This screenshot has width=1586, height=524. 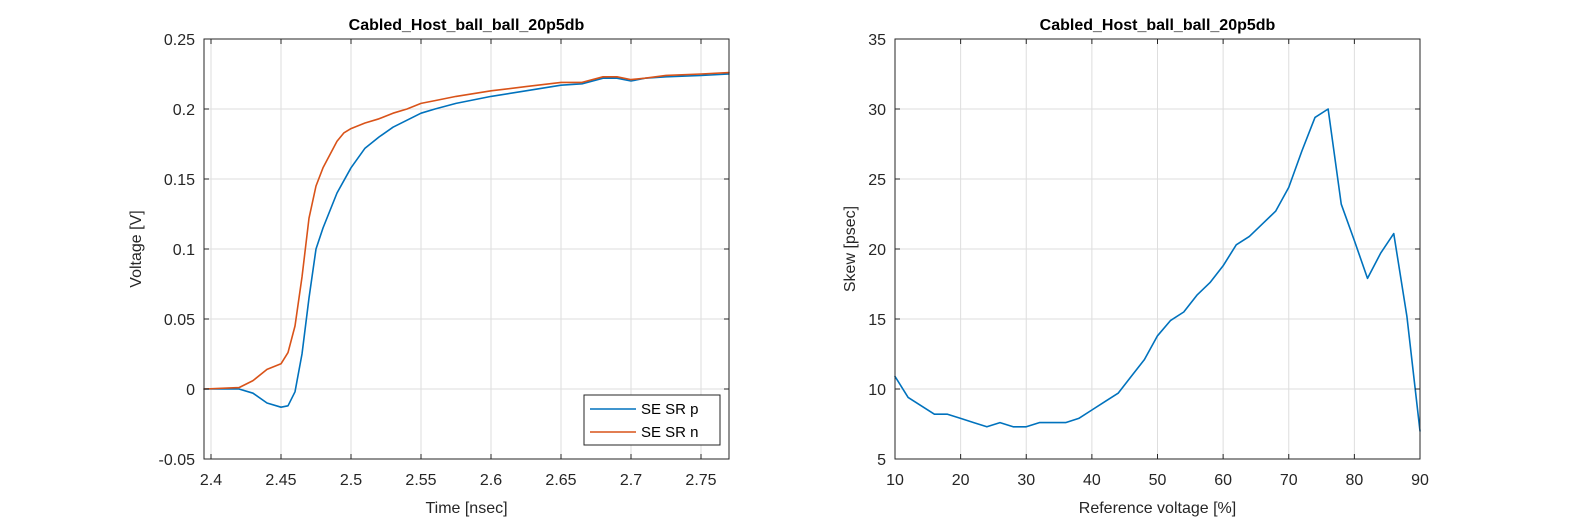 I want to click on voltage-x-tick-label: 2.65, so click(x=560, y=480).